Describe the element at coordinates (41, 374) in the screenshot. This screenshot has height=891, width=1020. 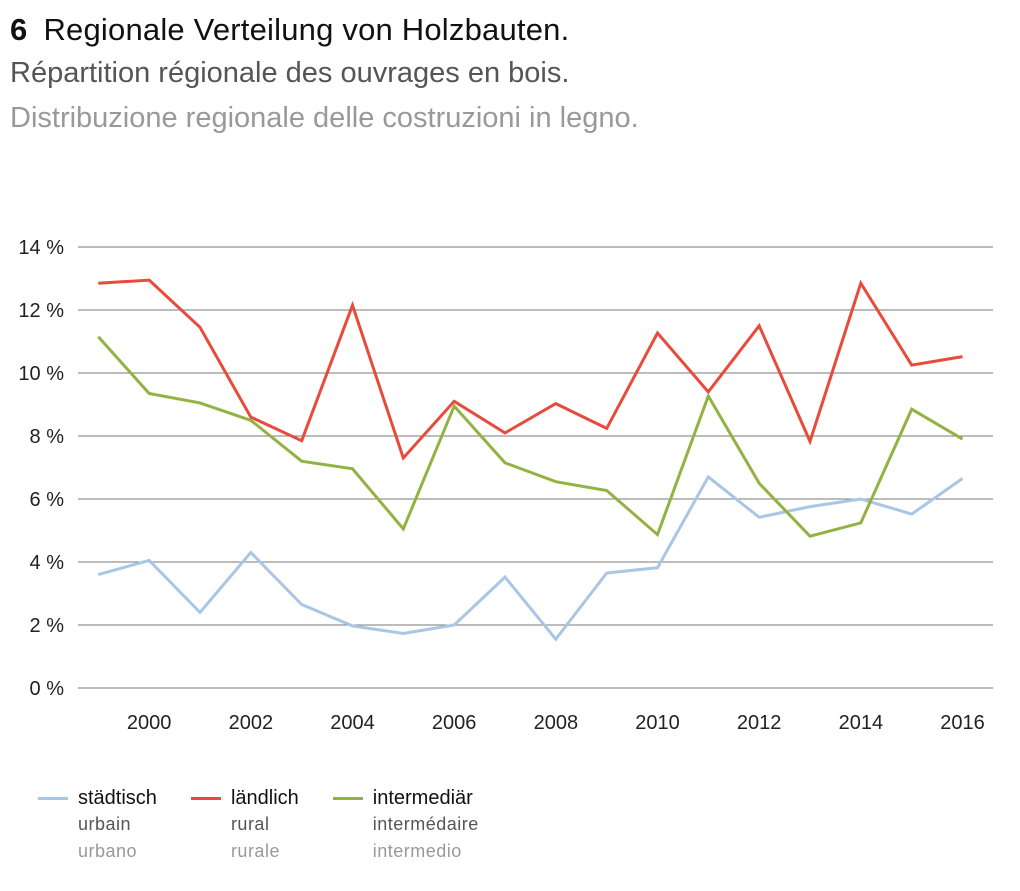
I see `y-tick-label: 10 %` at that location.